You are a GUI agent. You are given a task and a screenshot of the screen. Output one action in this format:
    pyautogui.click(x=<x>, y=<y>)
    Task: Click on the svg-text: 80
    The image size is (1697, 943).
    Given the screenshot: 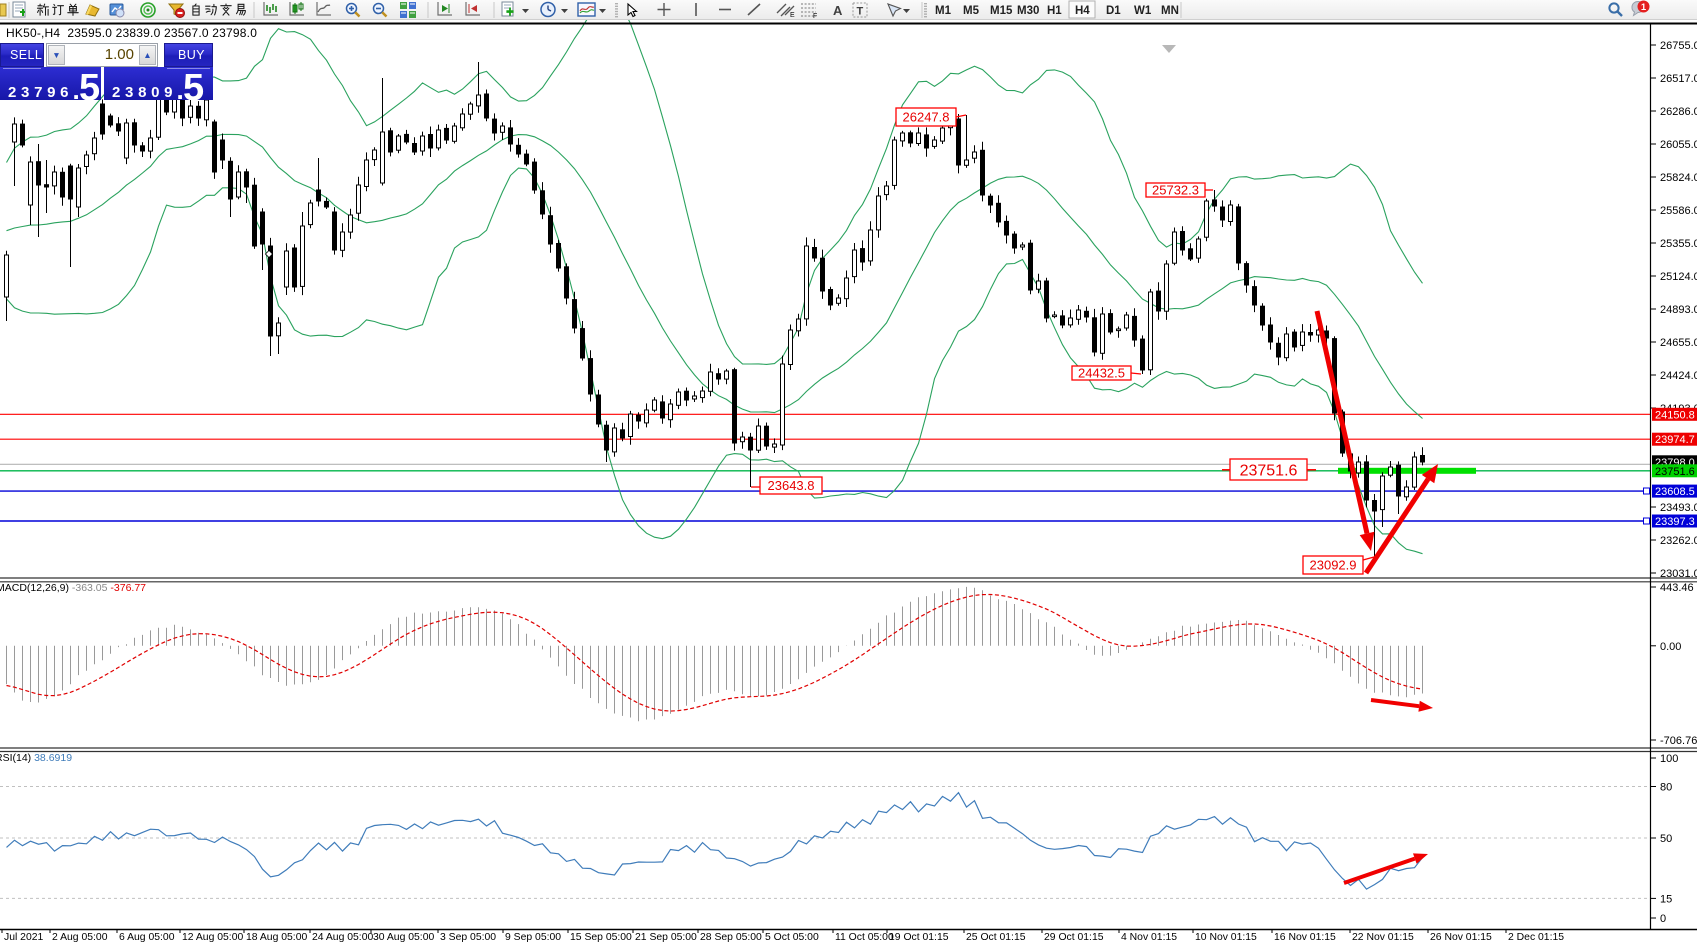 What is the action you would take?
    pyautogui.click(x=1666, y=788)
    